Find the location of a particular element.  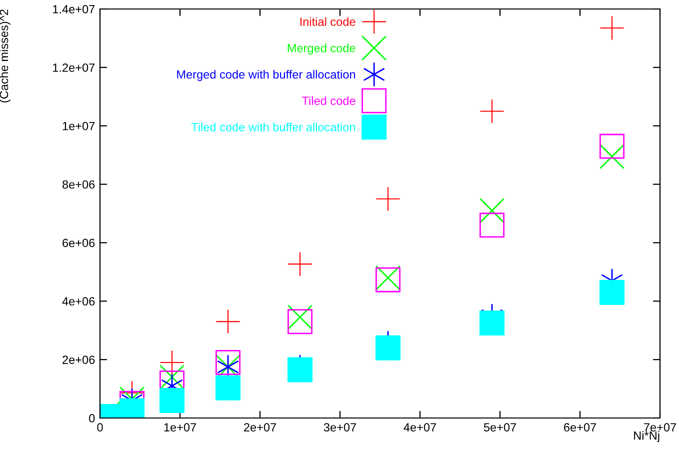

legend-label: Merged code with buffer allocation is located at coordinates (266, 75).